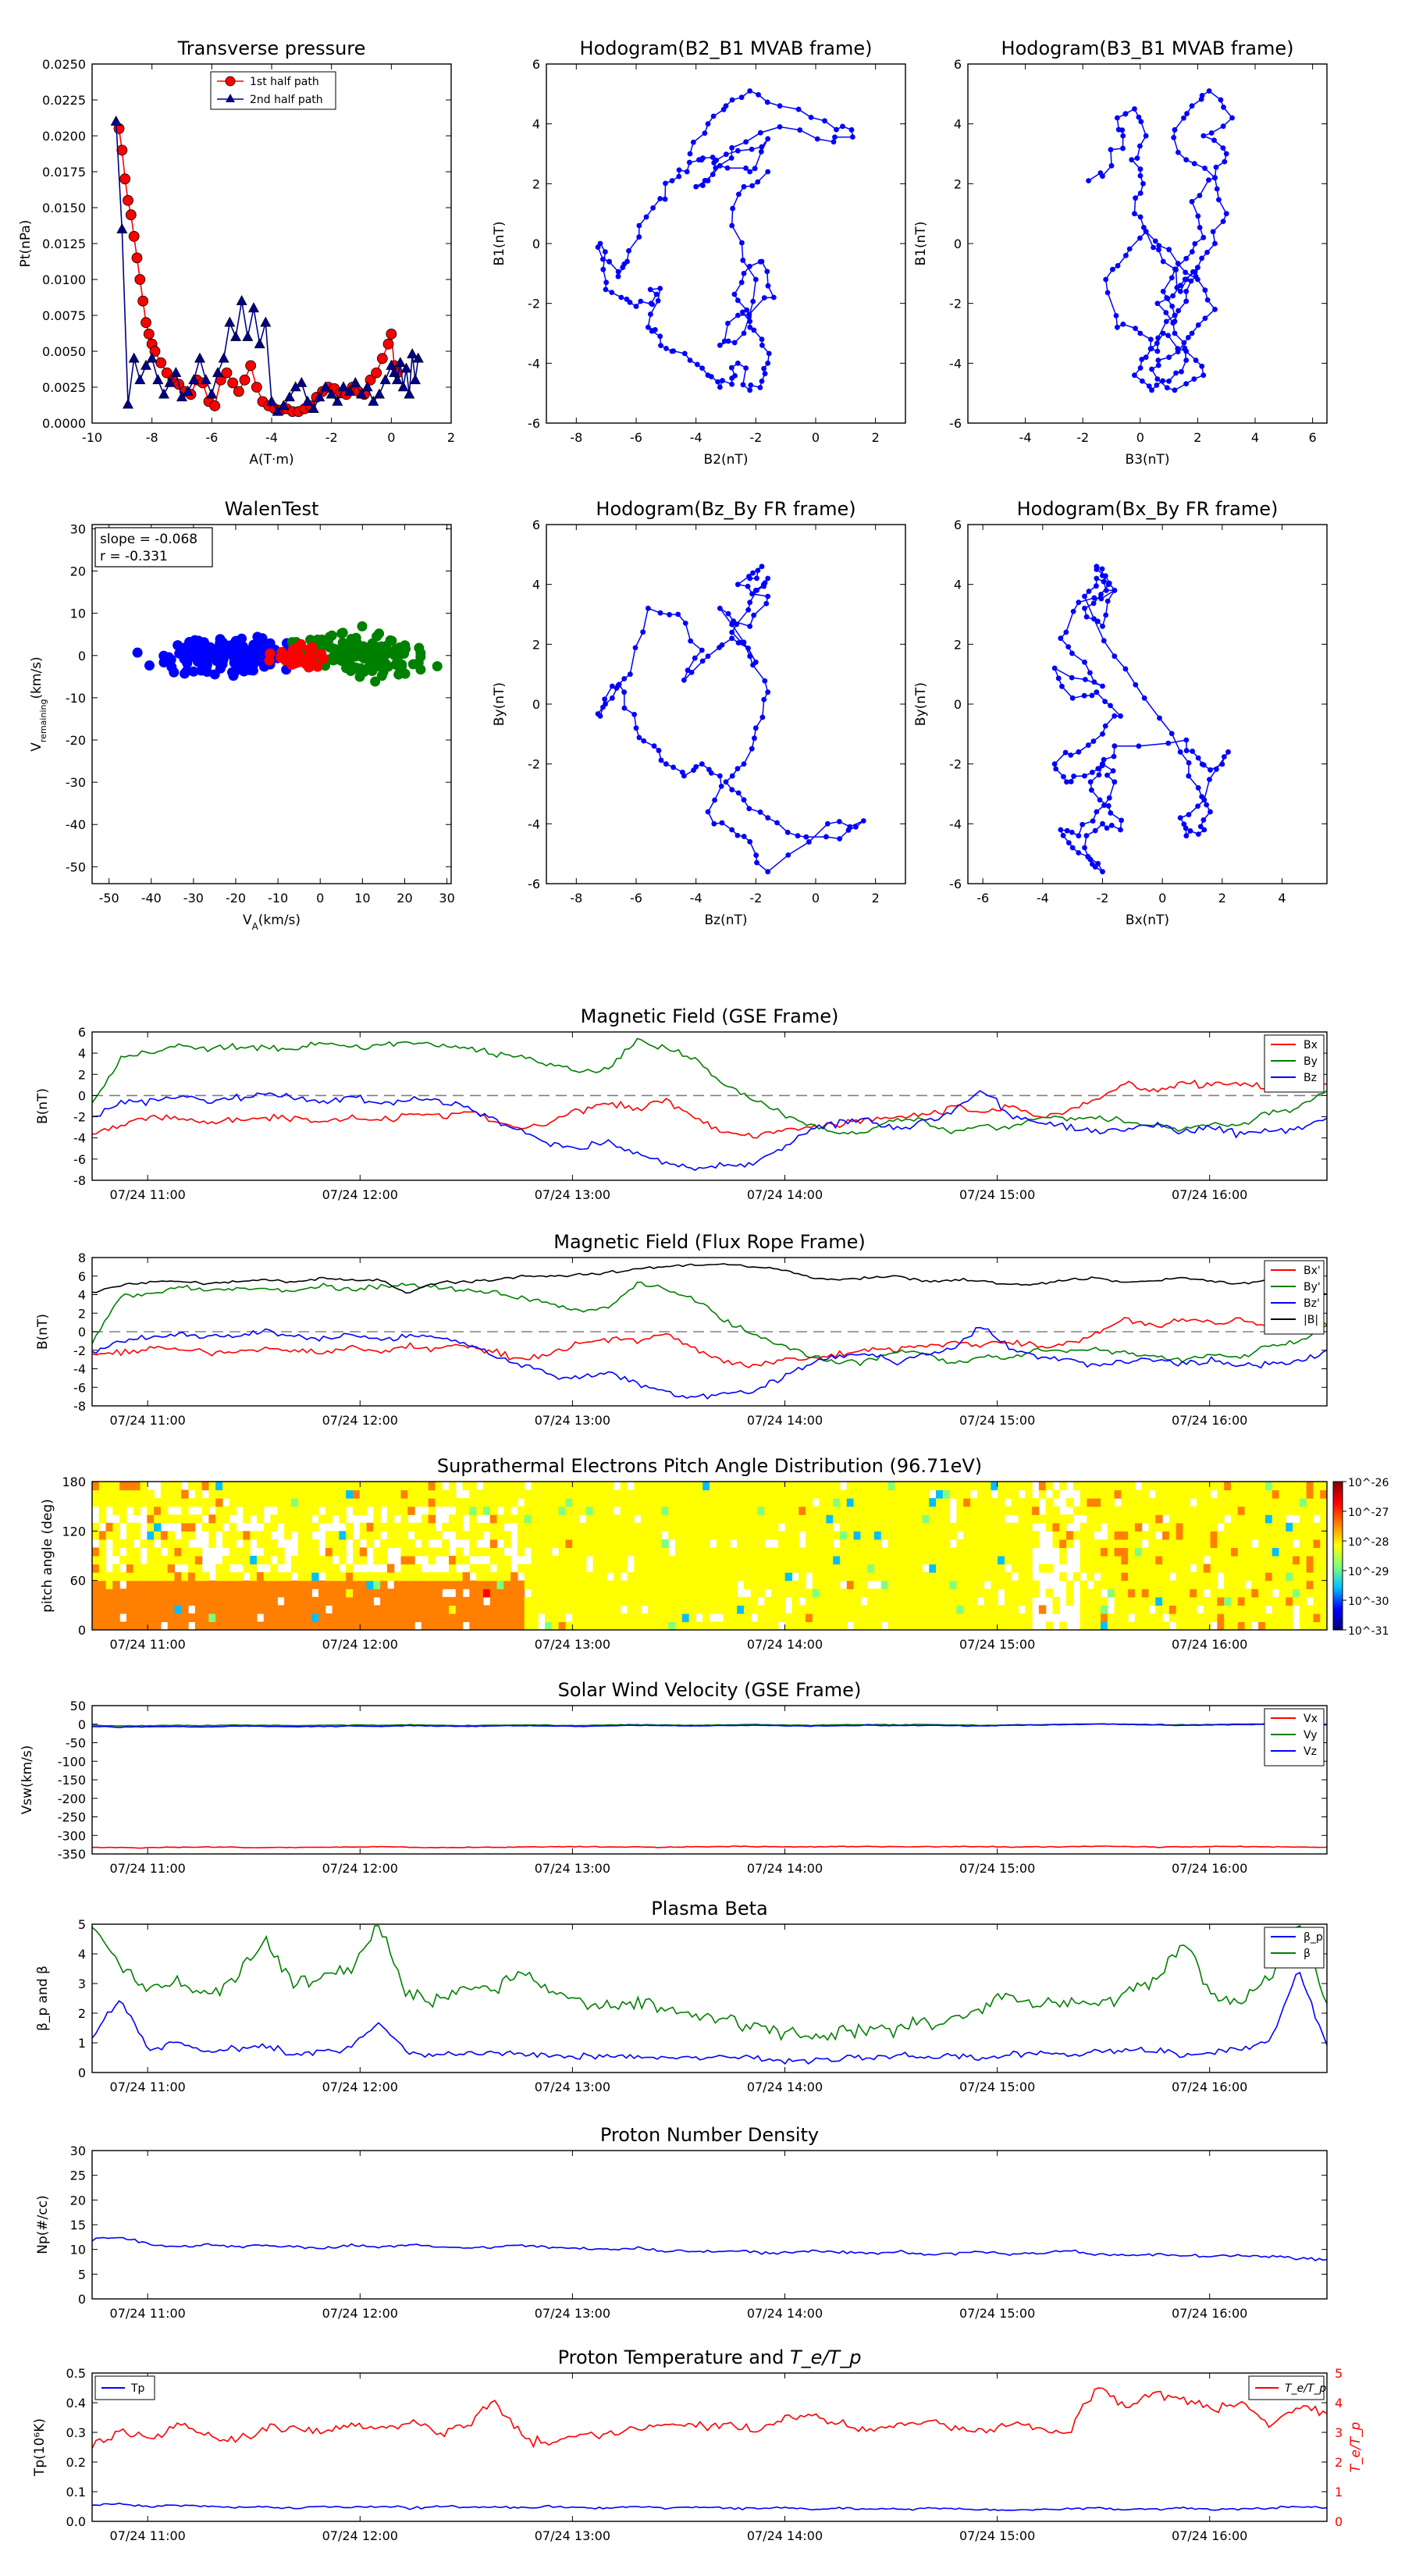 The height and width of the screenshot is (2576, 1405). Describe the element at coordinates (1356, 2446) in the screenshot. I see `y-axis-label-right: T_e/T_p` at that location.